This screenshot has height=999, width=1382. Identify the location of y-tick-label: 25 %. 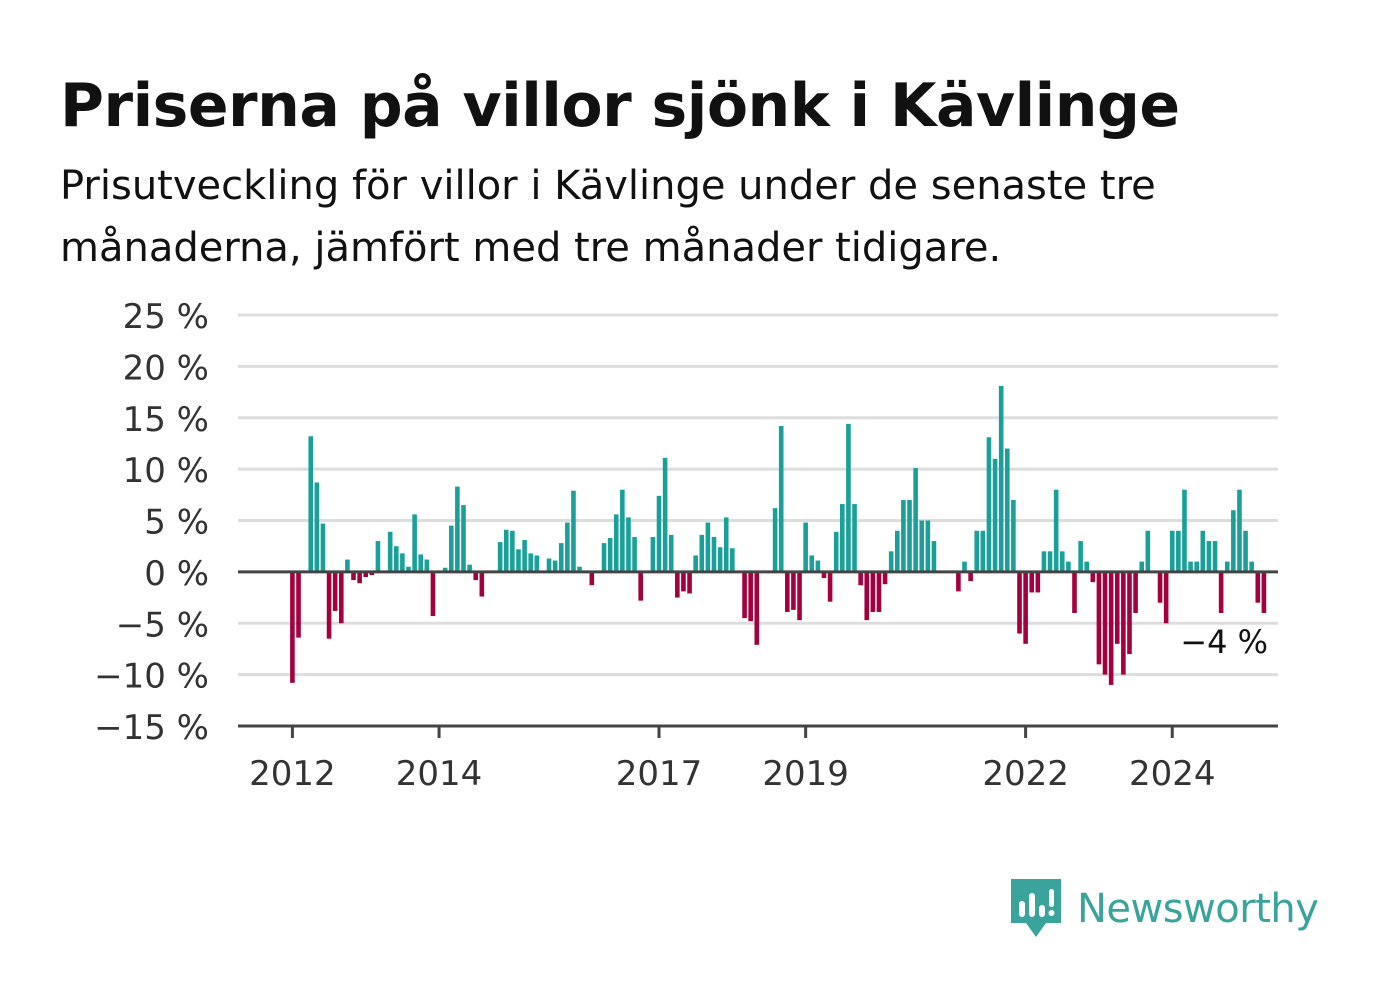
(166, 317).